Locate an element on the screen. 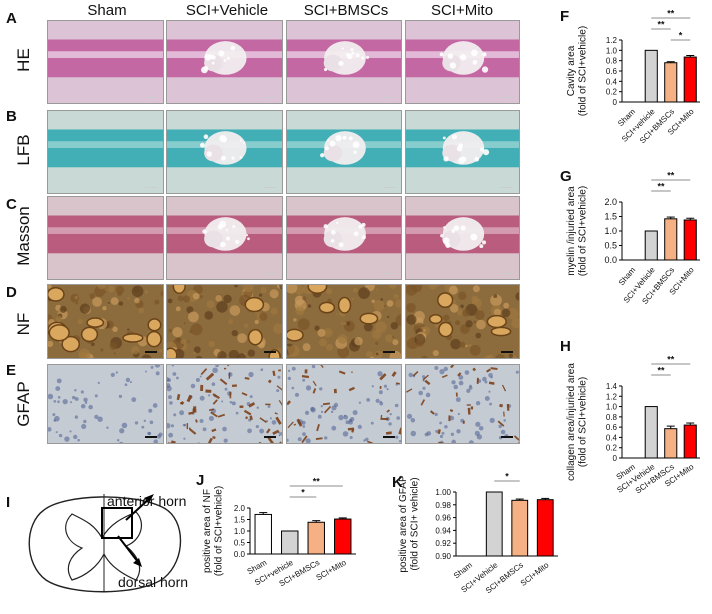 This screenshot has width=712, height=614. micrograph-masson-mito is located at coordinates (462, 238).